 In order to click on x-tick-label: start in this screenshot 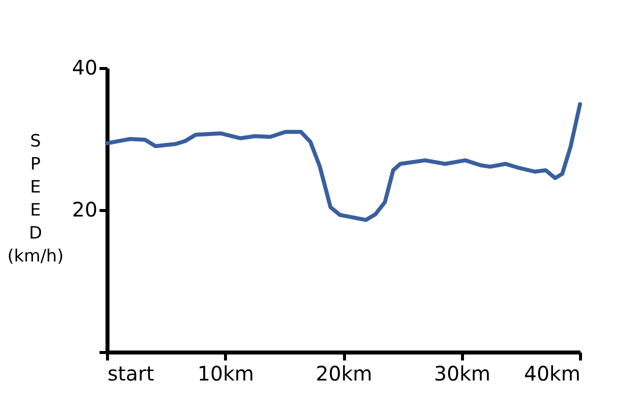, I will do `click(131, 374)`.